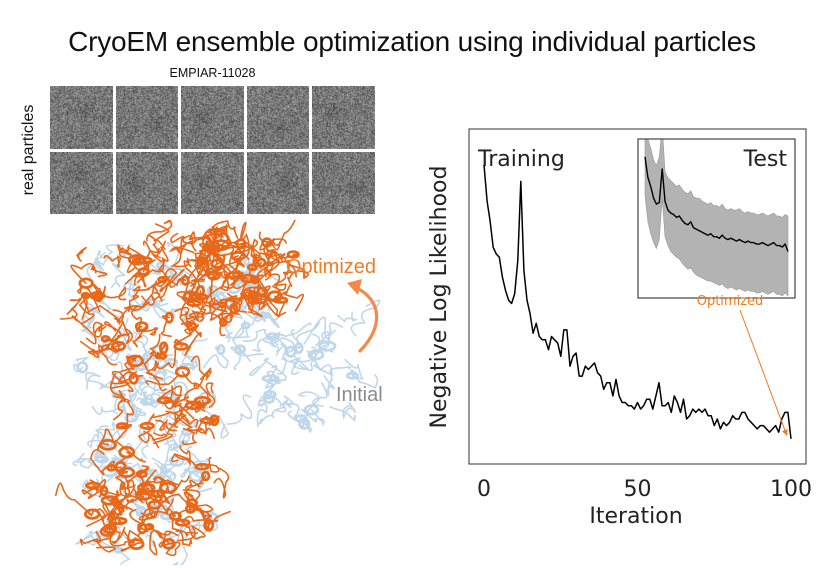  Describe the element at coordinates (635, 516) in the screenshot. I see `x-axis-label: Iteration` at that location.